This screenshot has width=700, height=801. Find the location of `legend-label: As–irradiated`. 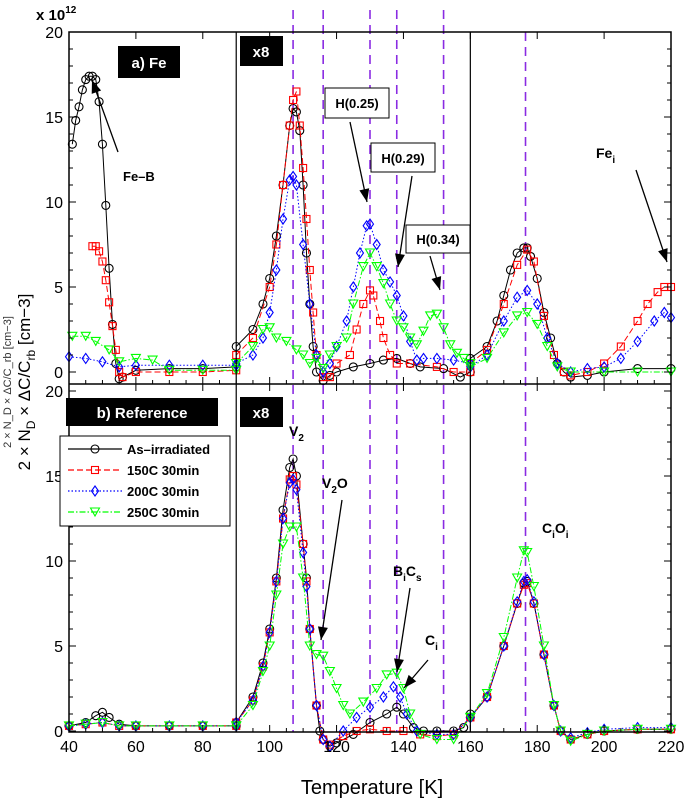

legend-label: As–irradiated is located at coordinates (168, 449).